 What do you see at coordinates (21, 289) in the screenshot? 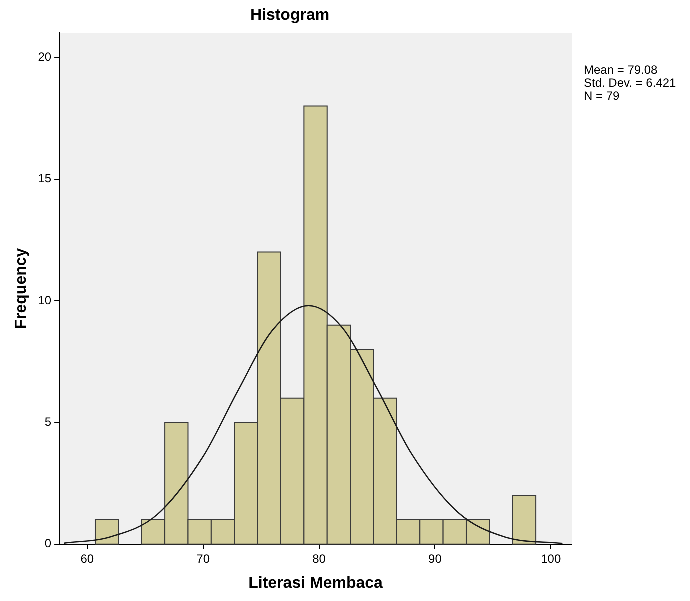
I see `y-axis-title: Frequency` at bounding box center [21, 289].